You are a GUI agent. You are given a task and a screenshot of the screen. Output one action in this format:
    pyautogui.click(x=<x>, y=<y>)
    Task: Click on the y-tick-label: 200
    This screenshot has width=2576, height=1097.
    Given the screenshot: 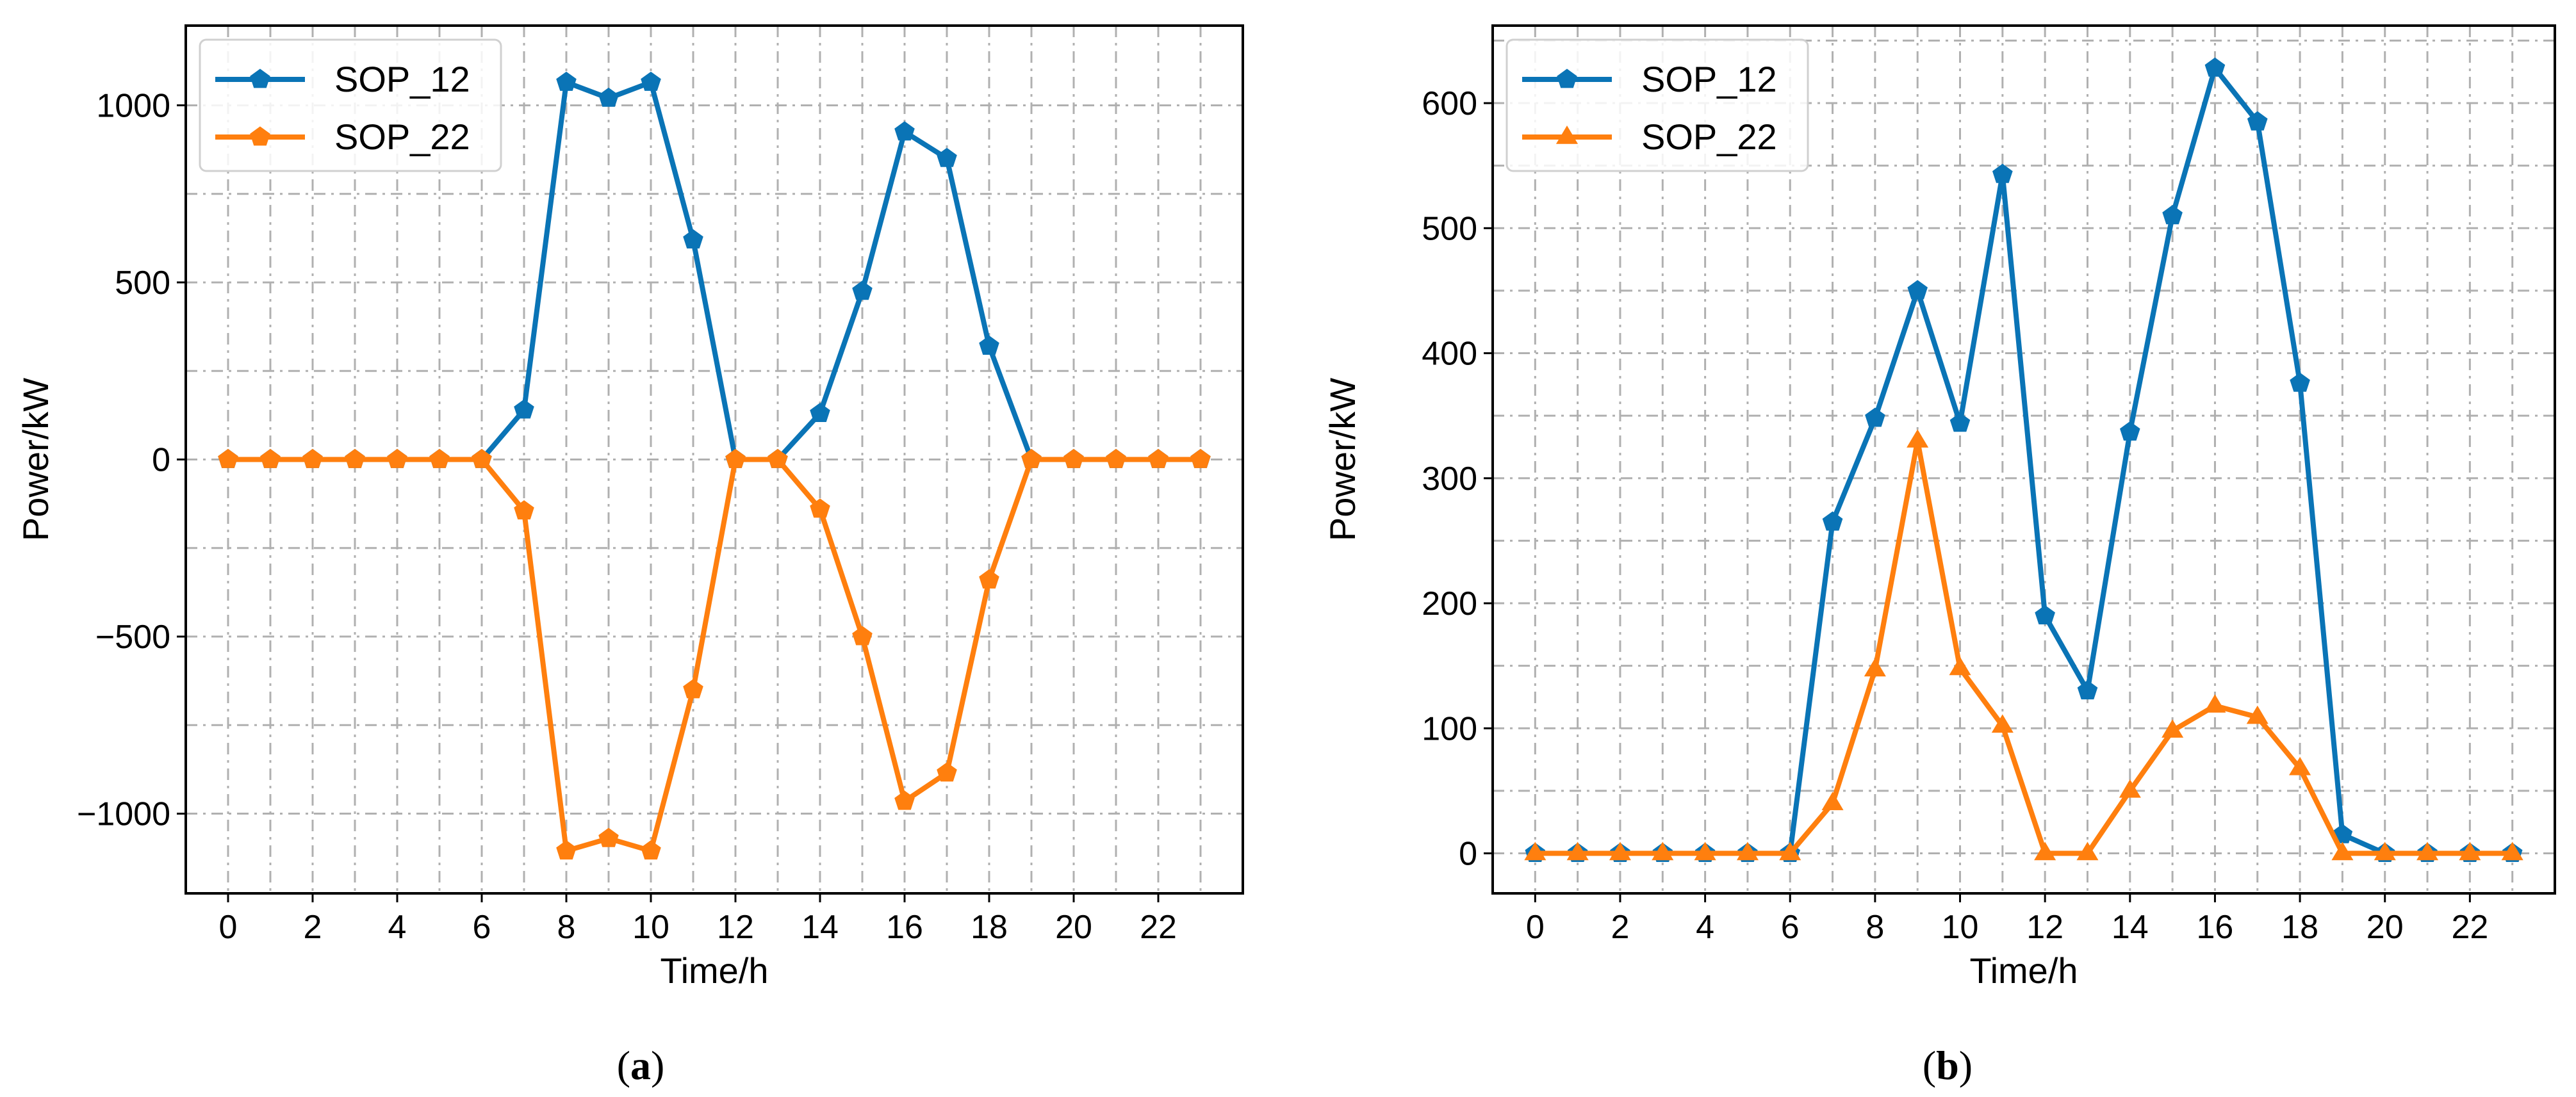 What is the action you would take?
    pyautogui.click(x=1450, y=603)
    